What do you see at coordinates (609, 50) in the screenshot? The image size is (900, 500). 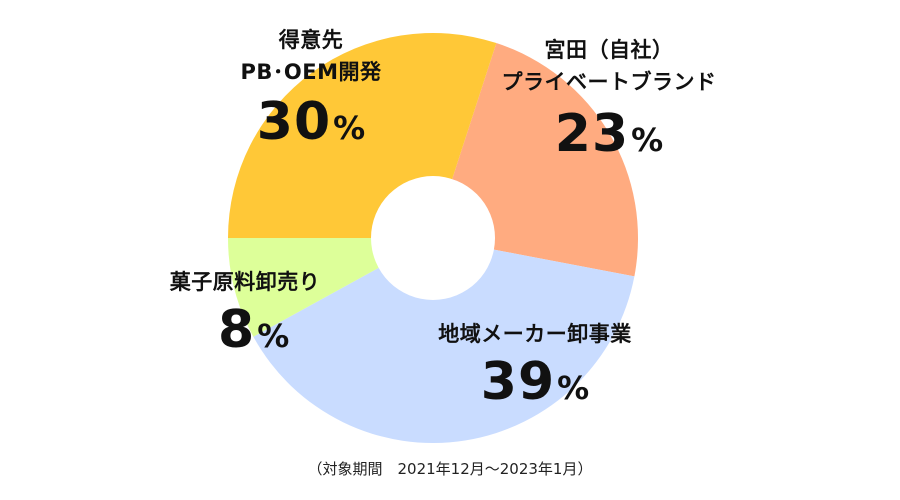 I see `label-miyata-pb-name-line-1: 宮田（自社）` at bounding box center [609, 50].